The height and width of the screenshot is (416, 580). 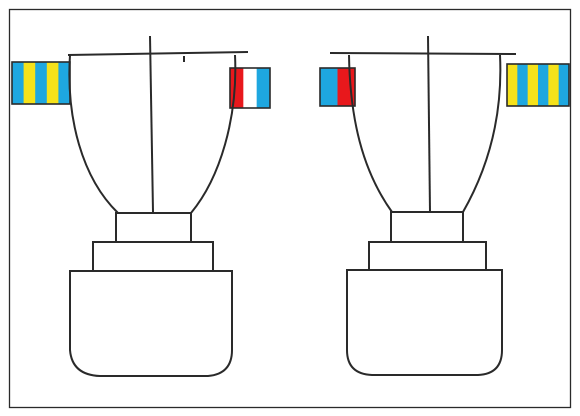 I want to click on right-assembly-right-band, so click(x=538, y=85).